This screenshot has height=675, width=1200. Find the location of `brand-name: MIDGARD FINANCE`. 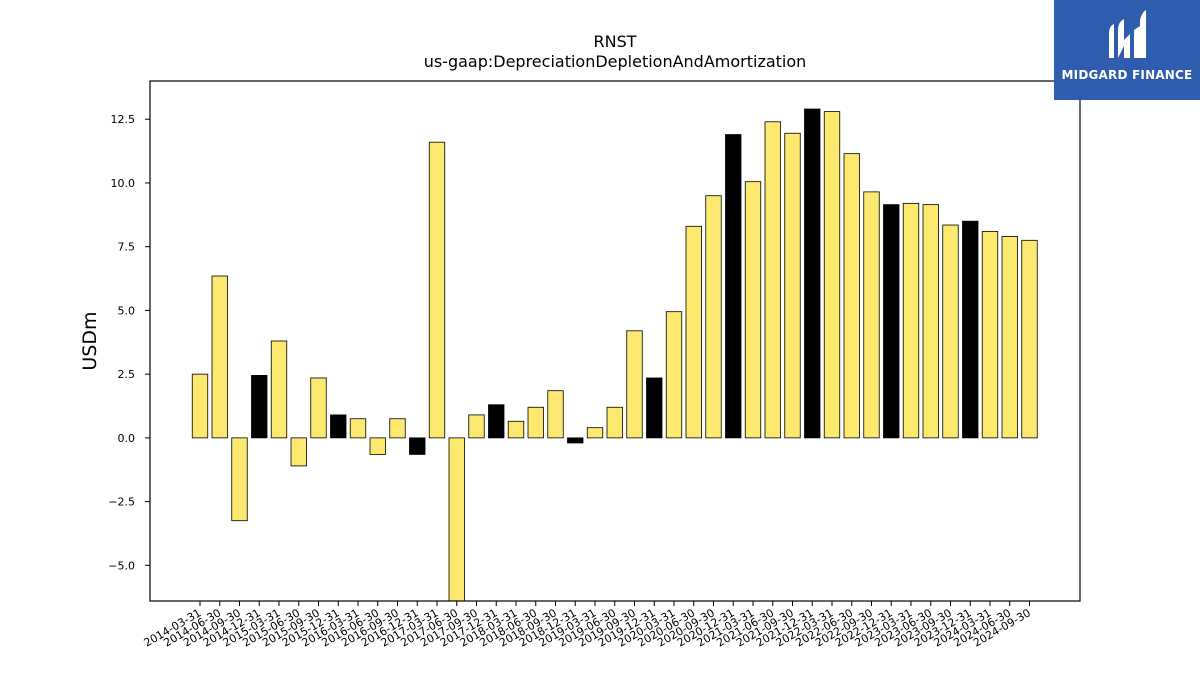

brand-name: MIDGARD FINANCE is located at coordinates (1127, 75).